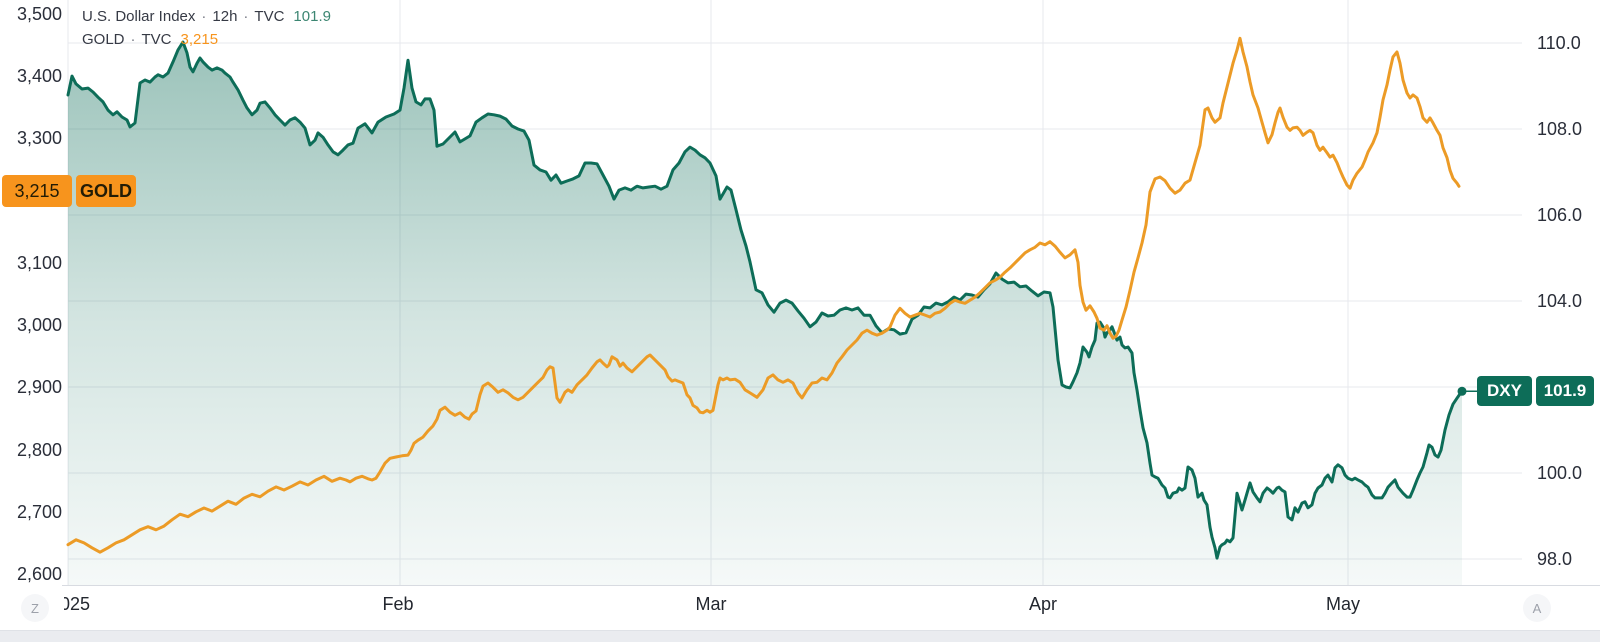  Describe the element at coordinates (1565, 391) in the screenshot. I see `dxy-last-price-badge: 101.9` at that location.